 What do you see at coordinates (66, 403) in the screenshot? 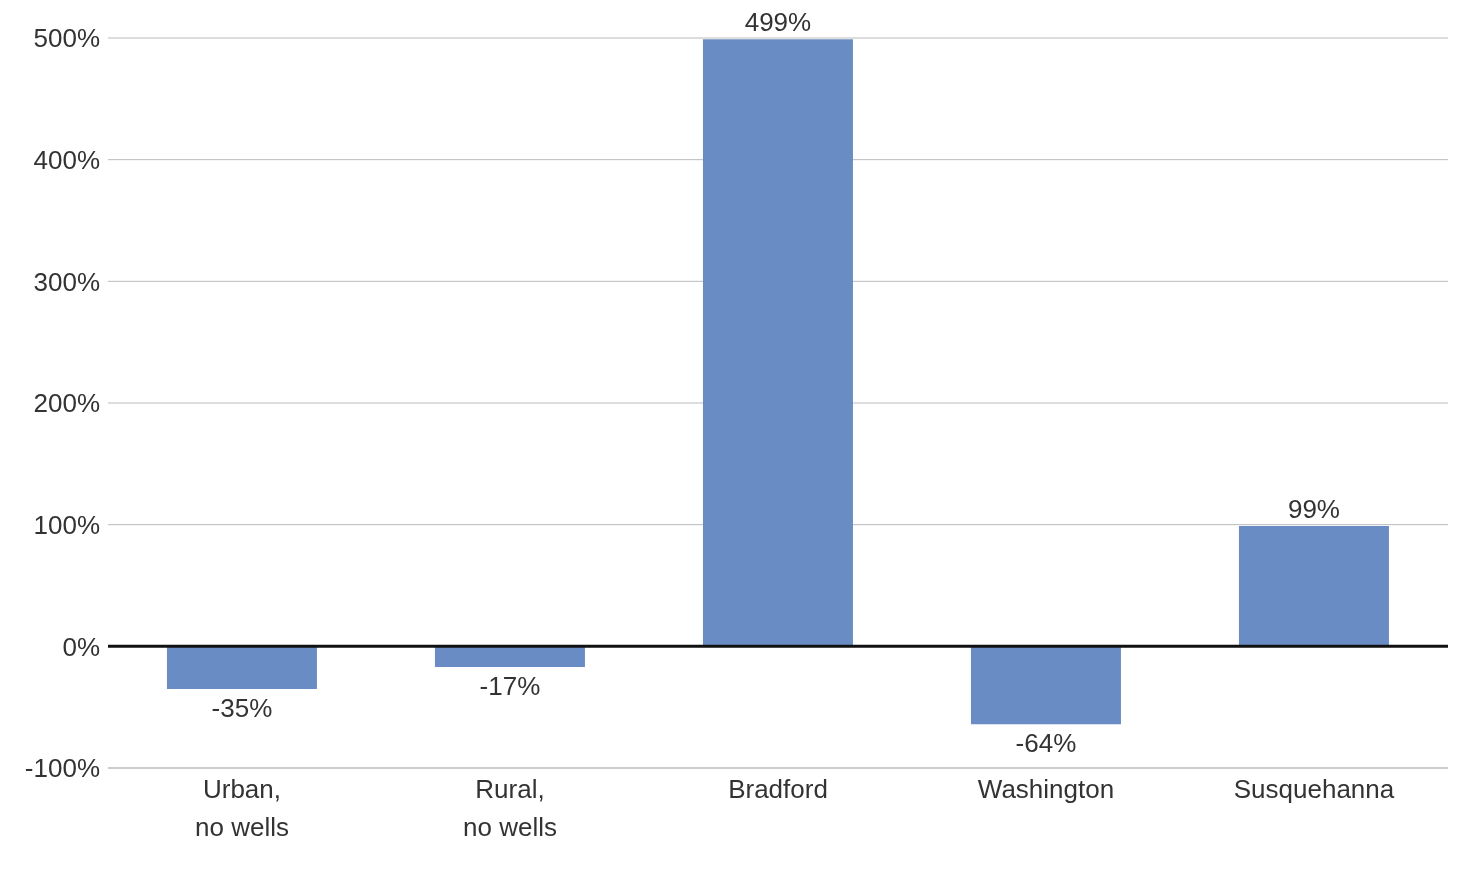
I see `y-tick-label: 200%` at bounding box center [66, 403].